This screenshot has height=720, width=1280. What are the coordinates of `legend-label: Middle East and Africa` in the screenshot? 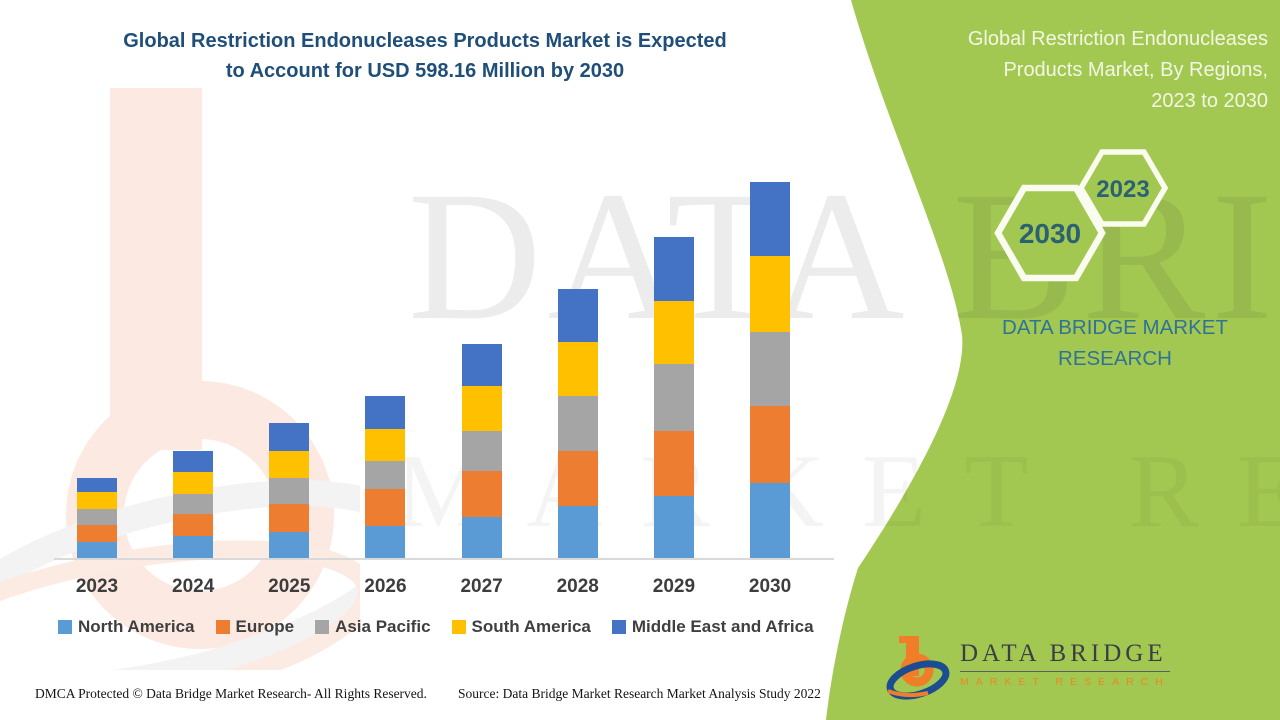 It's located at (722, 626).